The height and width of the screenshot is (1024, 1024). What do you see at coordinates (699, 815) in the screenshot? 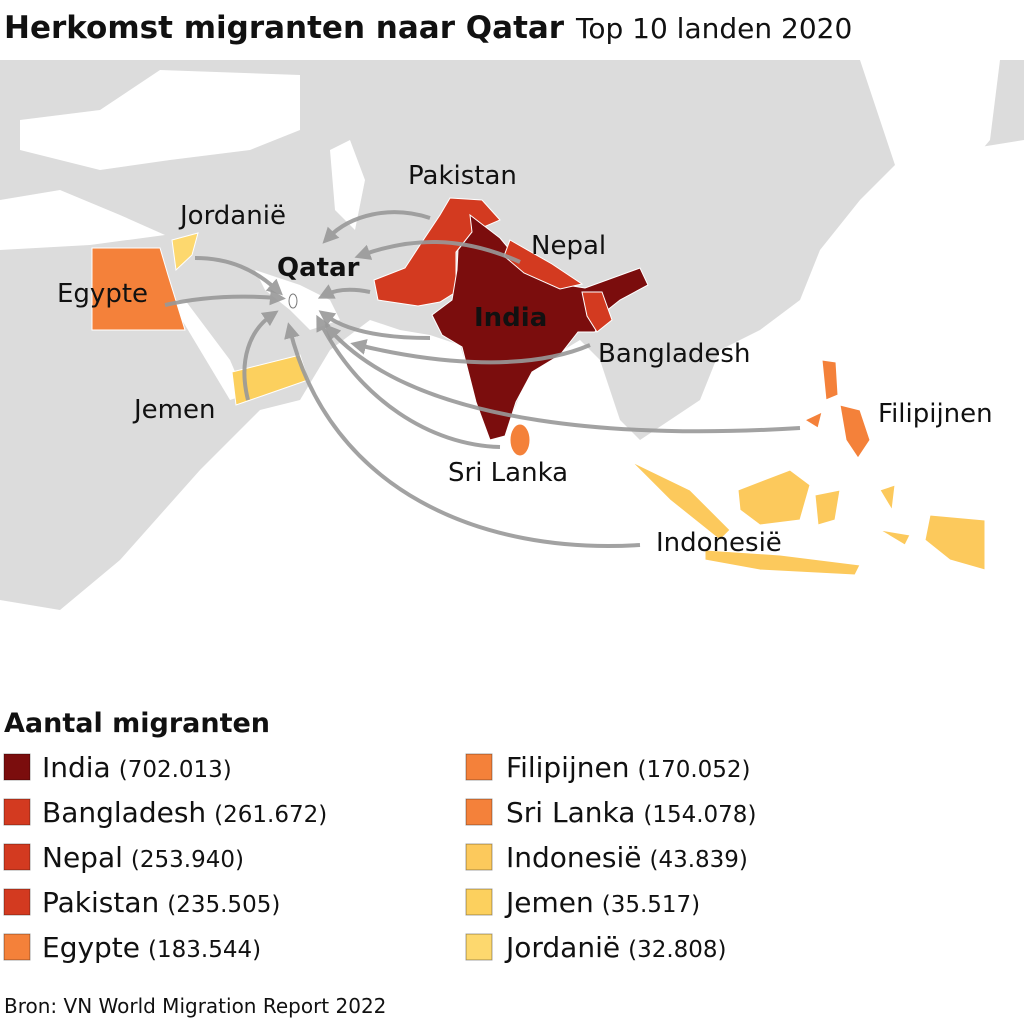
I see `legend-count: (154.078)` at bounding box center [699, 815].